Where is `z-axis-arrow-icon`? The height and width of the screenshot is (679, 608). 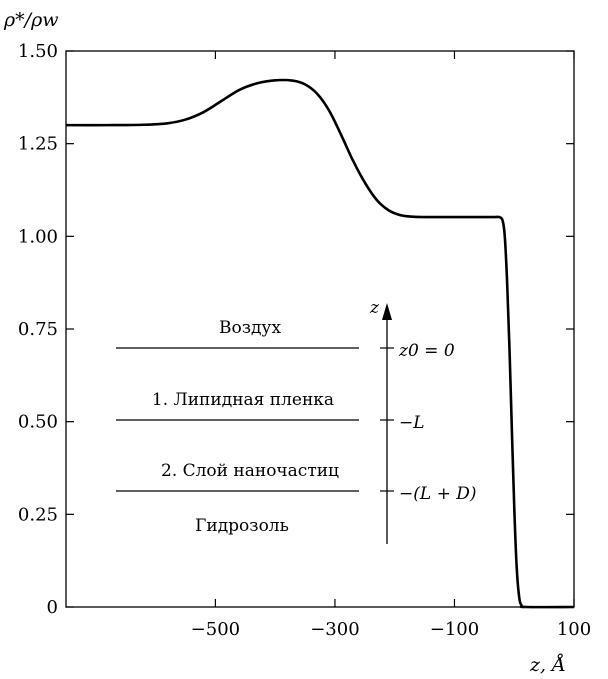
z-axis-arrow-icon is located at coordinates (387, 311).